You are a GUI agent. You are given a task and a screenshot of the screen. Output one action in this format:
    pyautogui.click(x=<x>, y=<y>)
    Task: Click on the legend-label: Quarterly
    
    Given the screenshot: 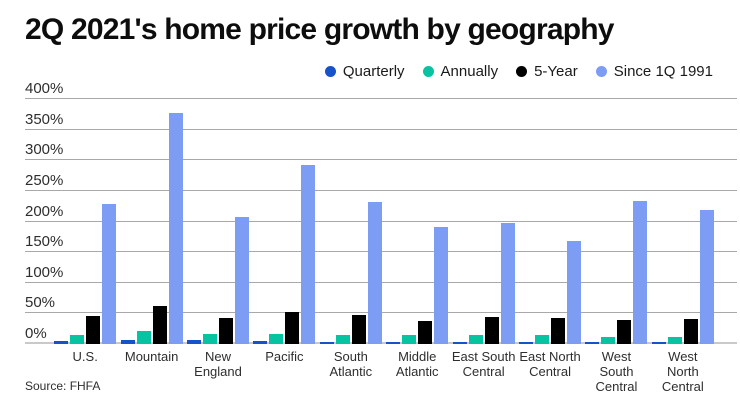 What is the action you would take?
    pyautogui.click(x=373, y=71)
    